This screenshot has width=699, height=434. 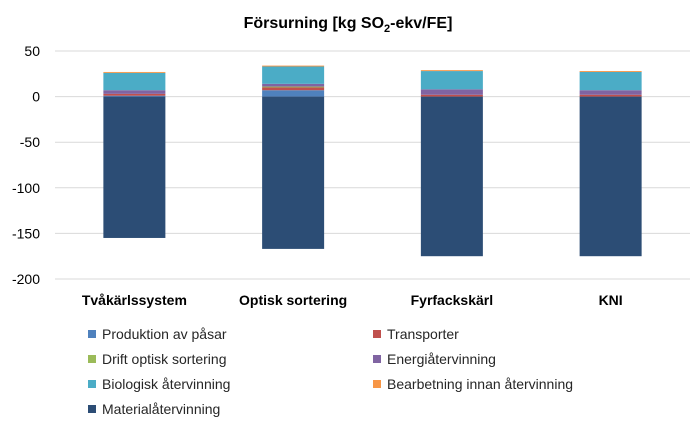 I want to click on legend-label: Produktion av påsar, so click(x=164, y=334).